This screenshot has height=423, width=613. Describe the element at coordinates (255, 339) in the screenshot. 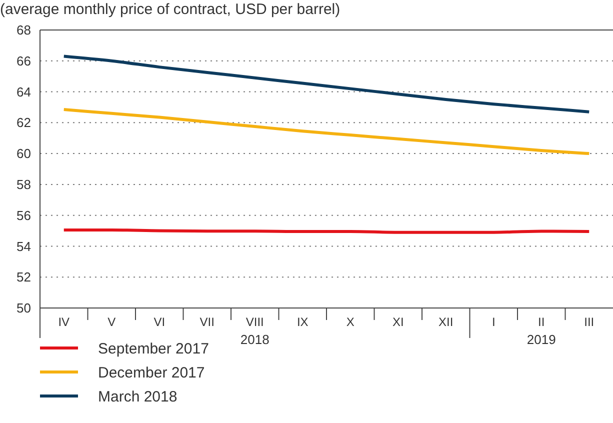

I see `text: 2018` at that location.